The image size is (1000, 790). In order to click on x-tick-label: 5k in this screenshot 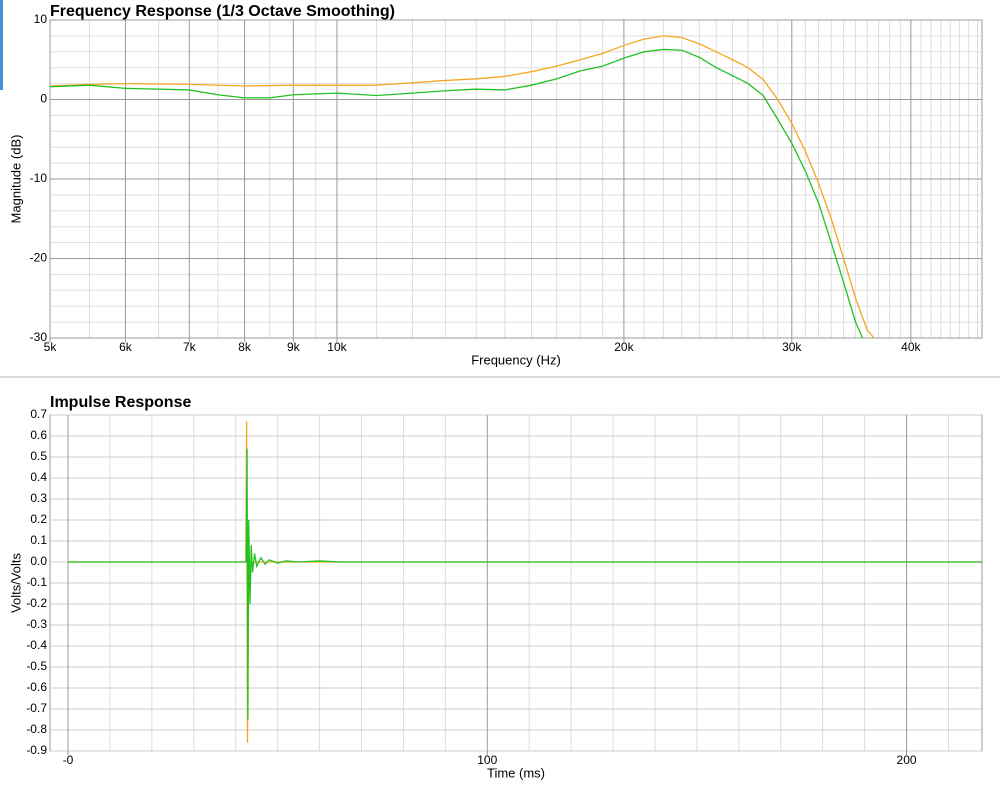, I will do `click(51, 347)`.